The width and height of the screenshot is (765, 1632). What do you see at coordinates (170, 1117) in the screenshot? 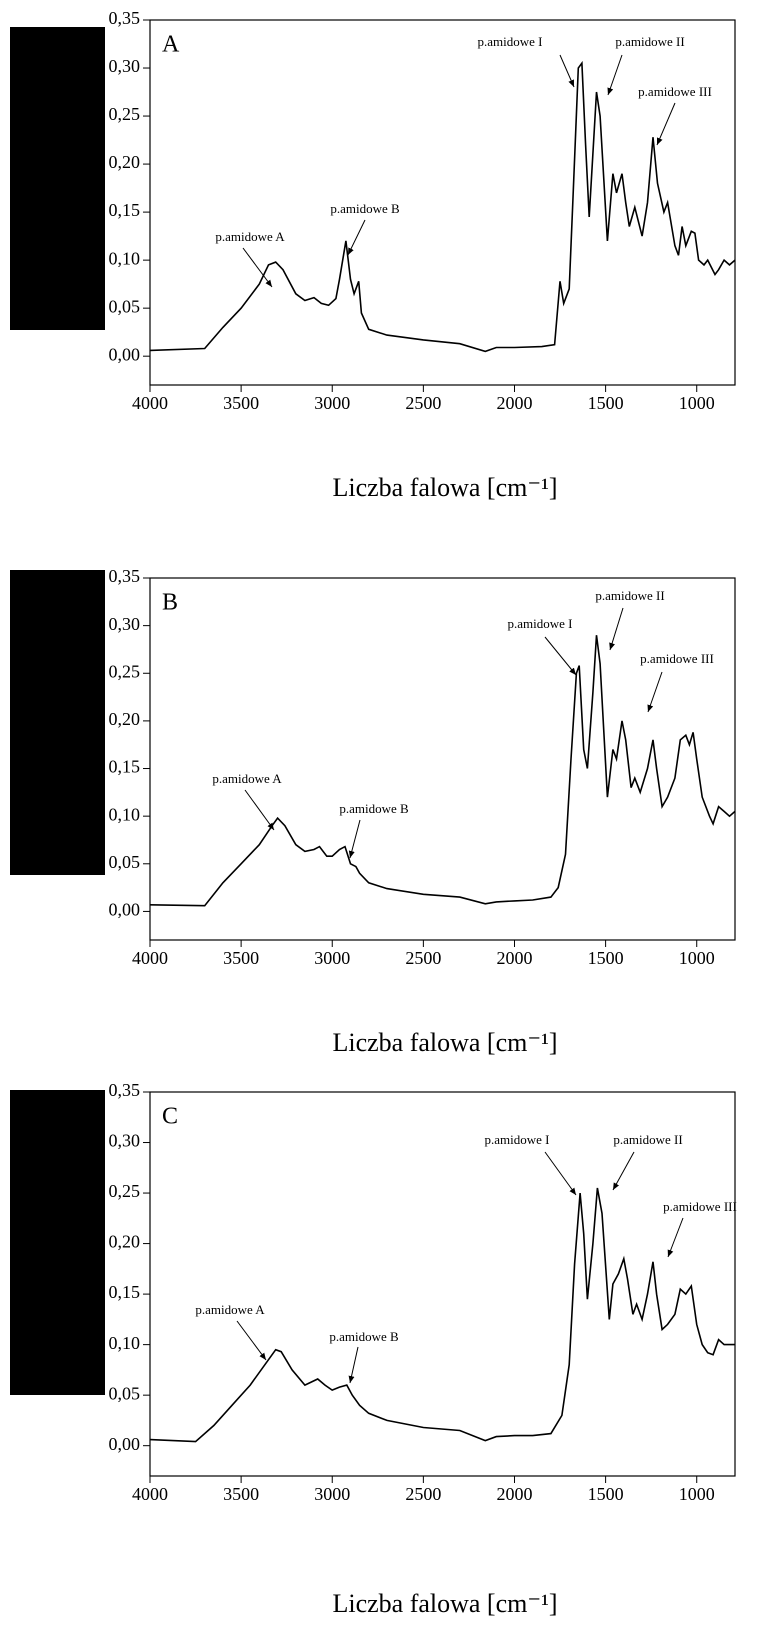
I see `panel-label: C` at bounding box center [170, 1117].